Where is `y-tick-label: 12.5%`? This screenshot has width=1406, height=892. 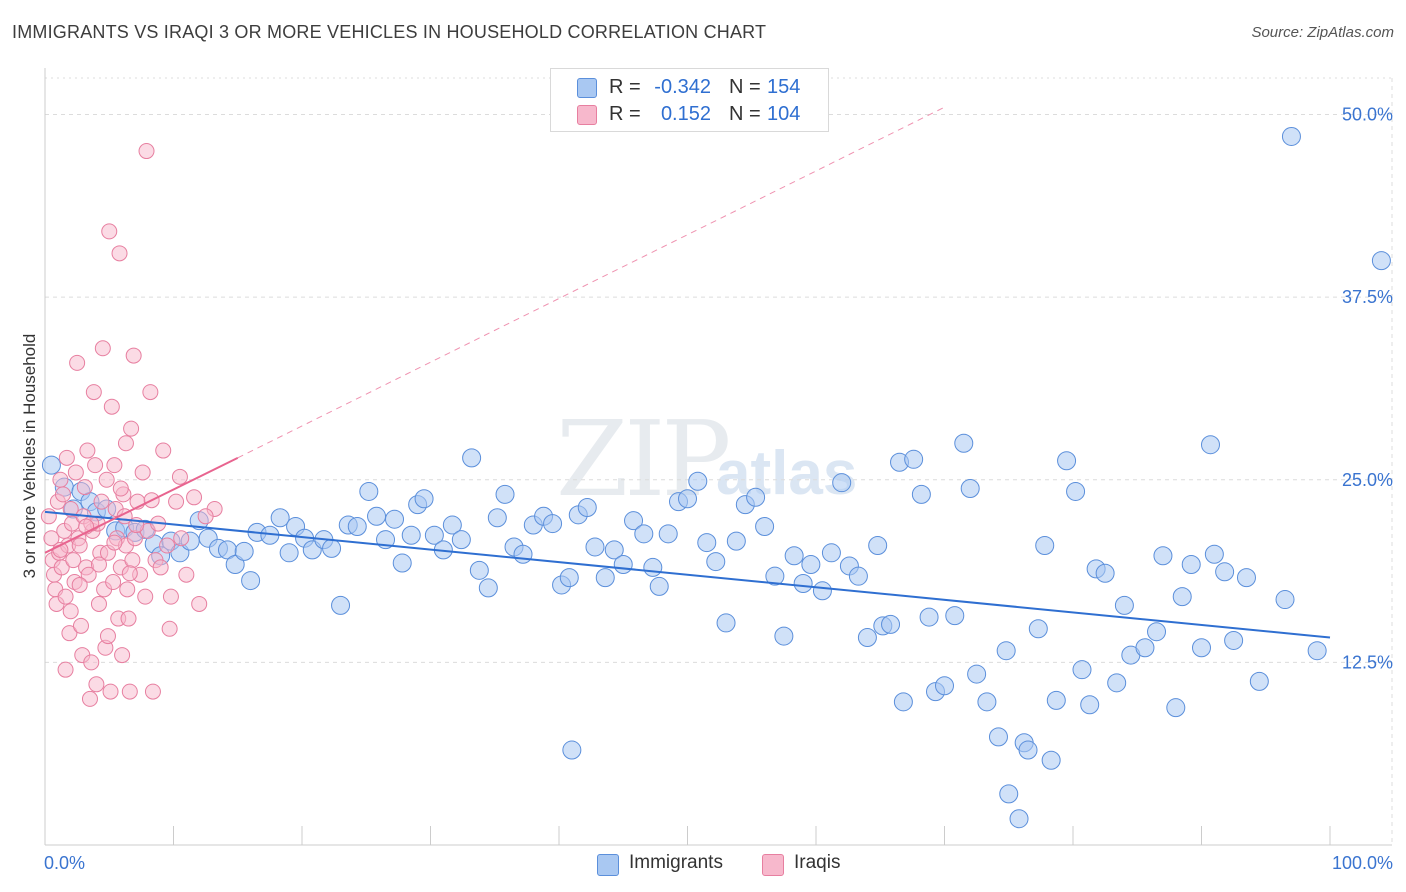 y-tick-label: 12.5% is located at coordinates (1367, 662).